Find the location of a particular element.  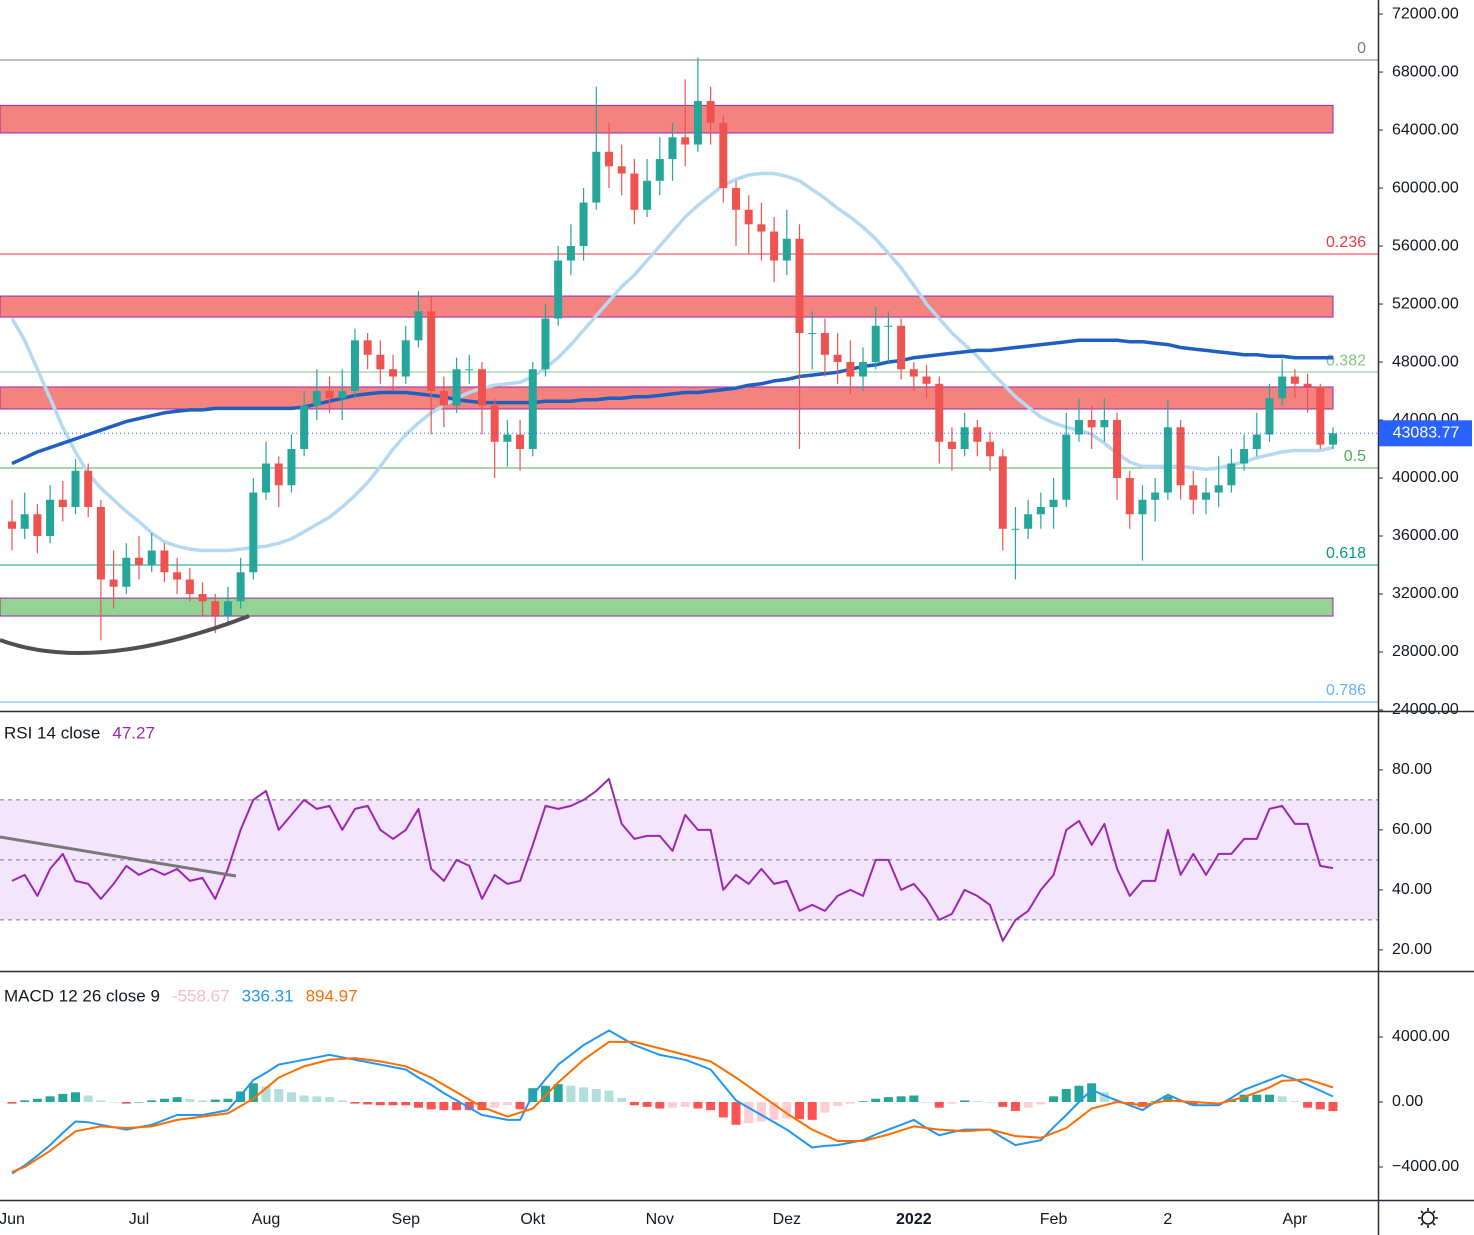

last-price-box is located at coordinates (1425, 433).